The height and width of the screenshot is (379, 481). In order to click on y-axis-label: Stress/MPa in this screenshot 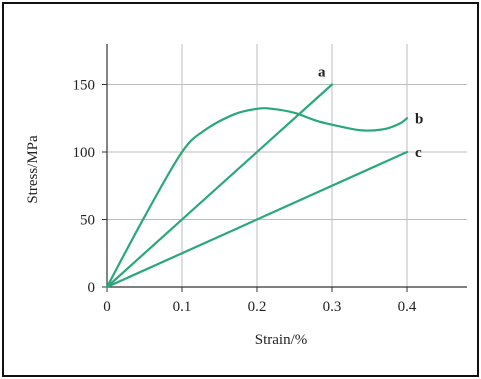, I will do `click(33, 169)`.